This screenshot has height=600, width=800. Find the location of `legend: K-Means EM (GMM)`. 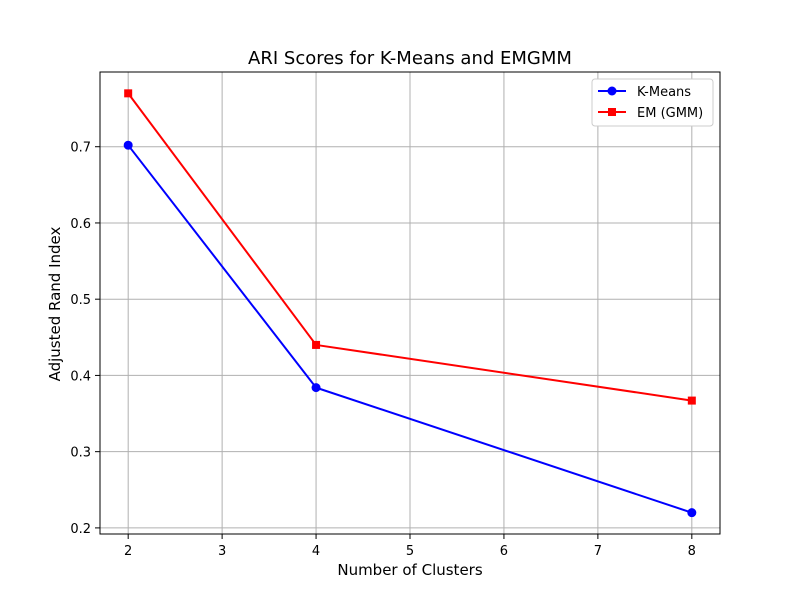

legend: K-Means EM (GMM) is located at coordinates (652, 102).